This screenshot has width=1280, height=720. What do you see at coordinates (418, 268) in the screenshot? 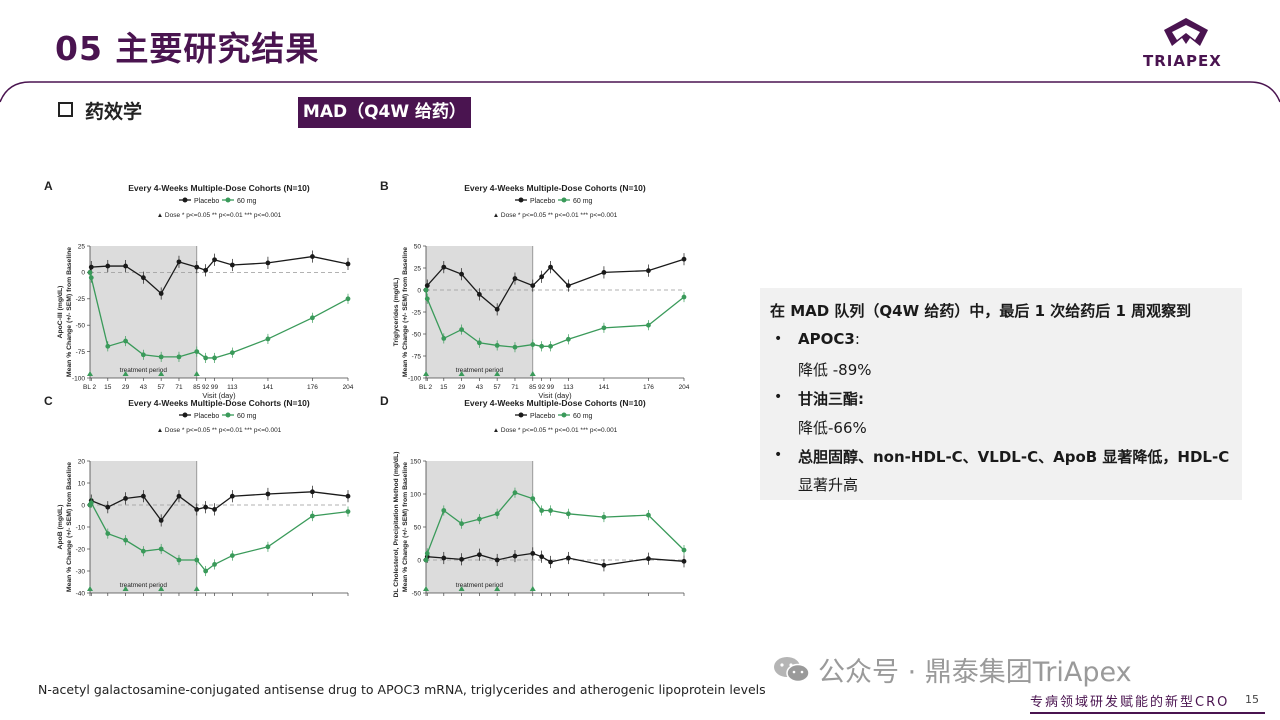
I see `y-tick-label: 25` at bounding box center [418, 268].